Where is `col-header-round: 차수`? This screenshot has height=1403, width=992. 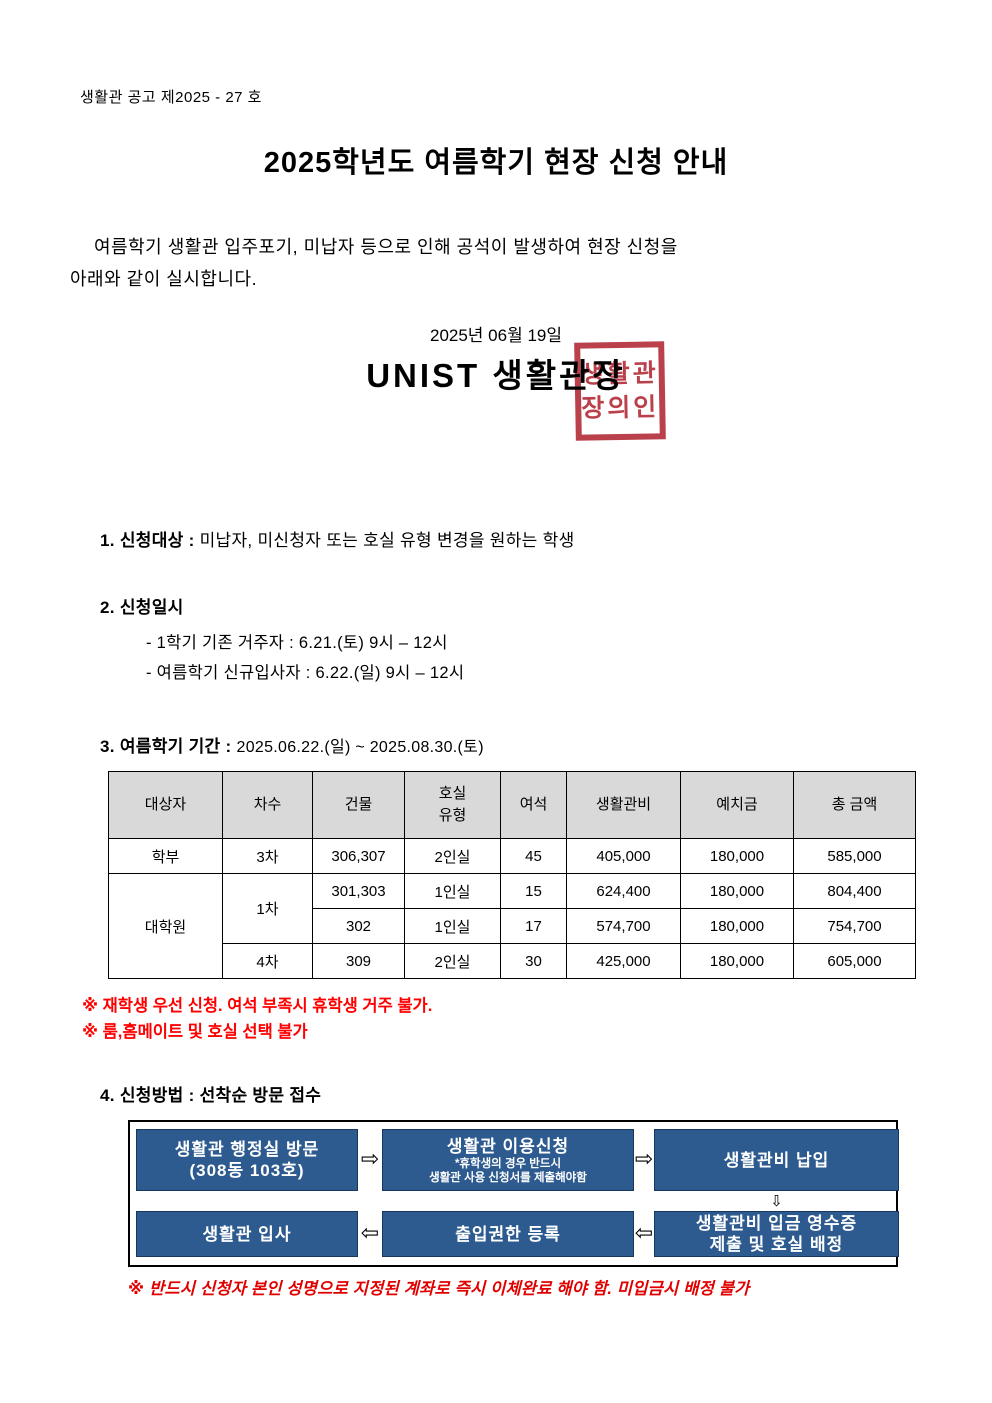
col-header-round: 차수 is located at coordinates (267, 805).